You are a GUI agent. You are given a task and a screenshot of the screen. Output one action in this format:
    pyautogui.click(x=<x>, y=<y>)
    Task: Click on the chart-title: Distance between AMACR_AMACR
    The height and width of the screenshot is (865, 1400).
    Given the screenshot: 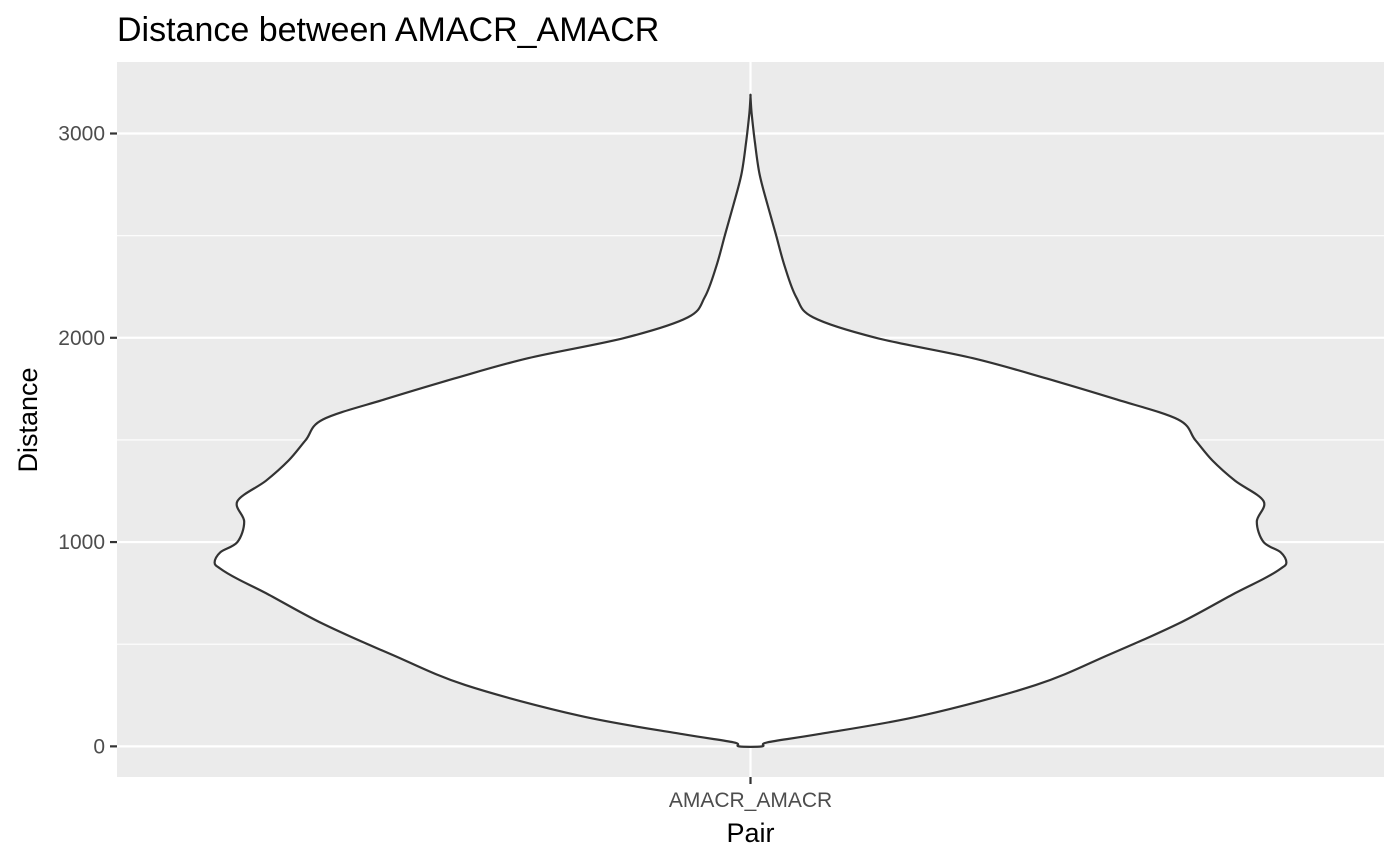 What is the action you would take?
    pyautogui.click(x=388, y=30)
    